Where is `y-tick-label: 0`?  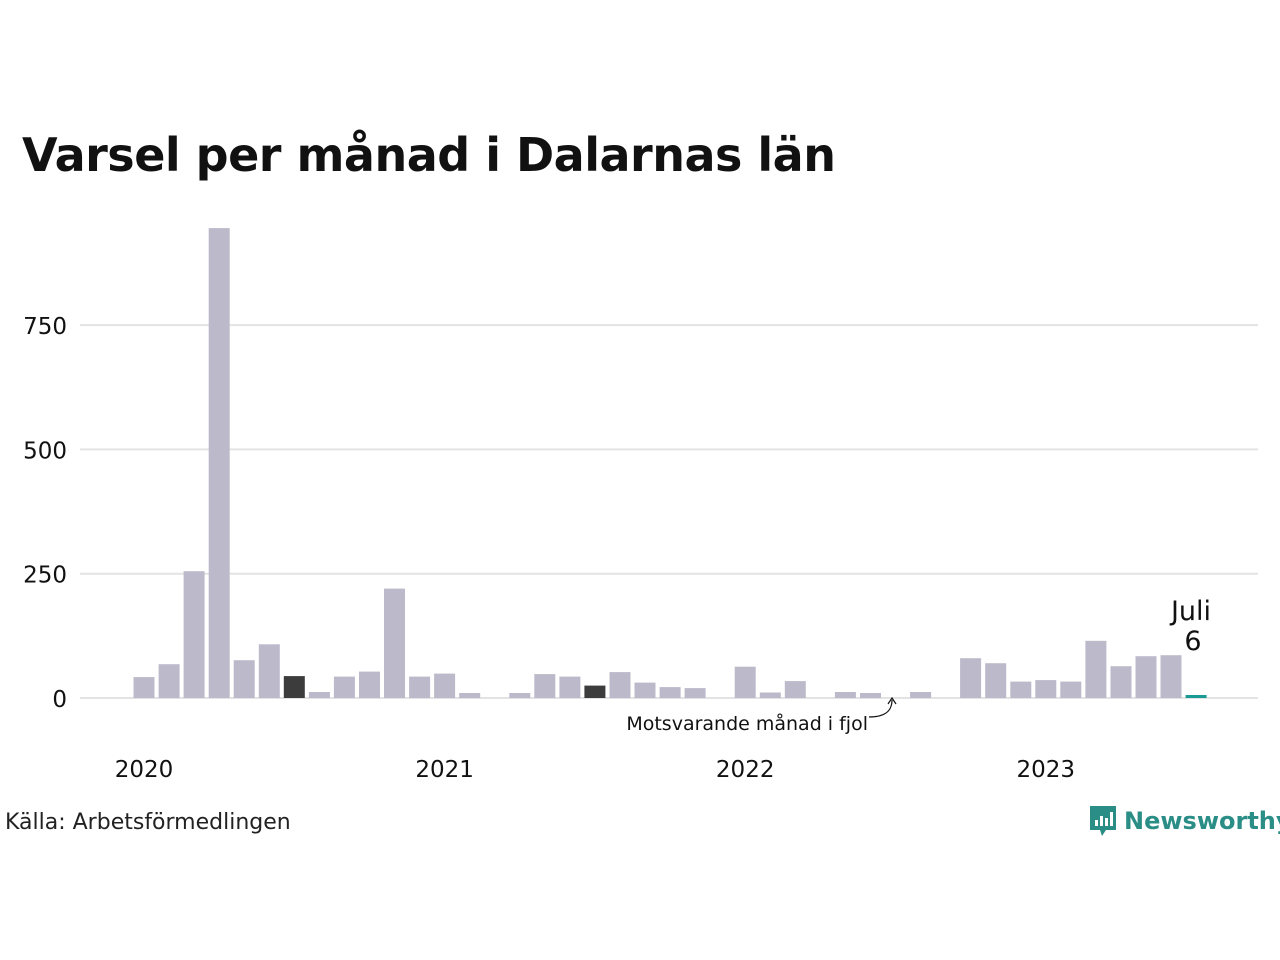
y-tick-label: 0 is located at coordinates (59, 700).